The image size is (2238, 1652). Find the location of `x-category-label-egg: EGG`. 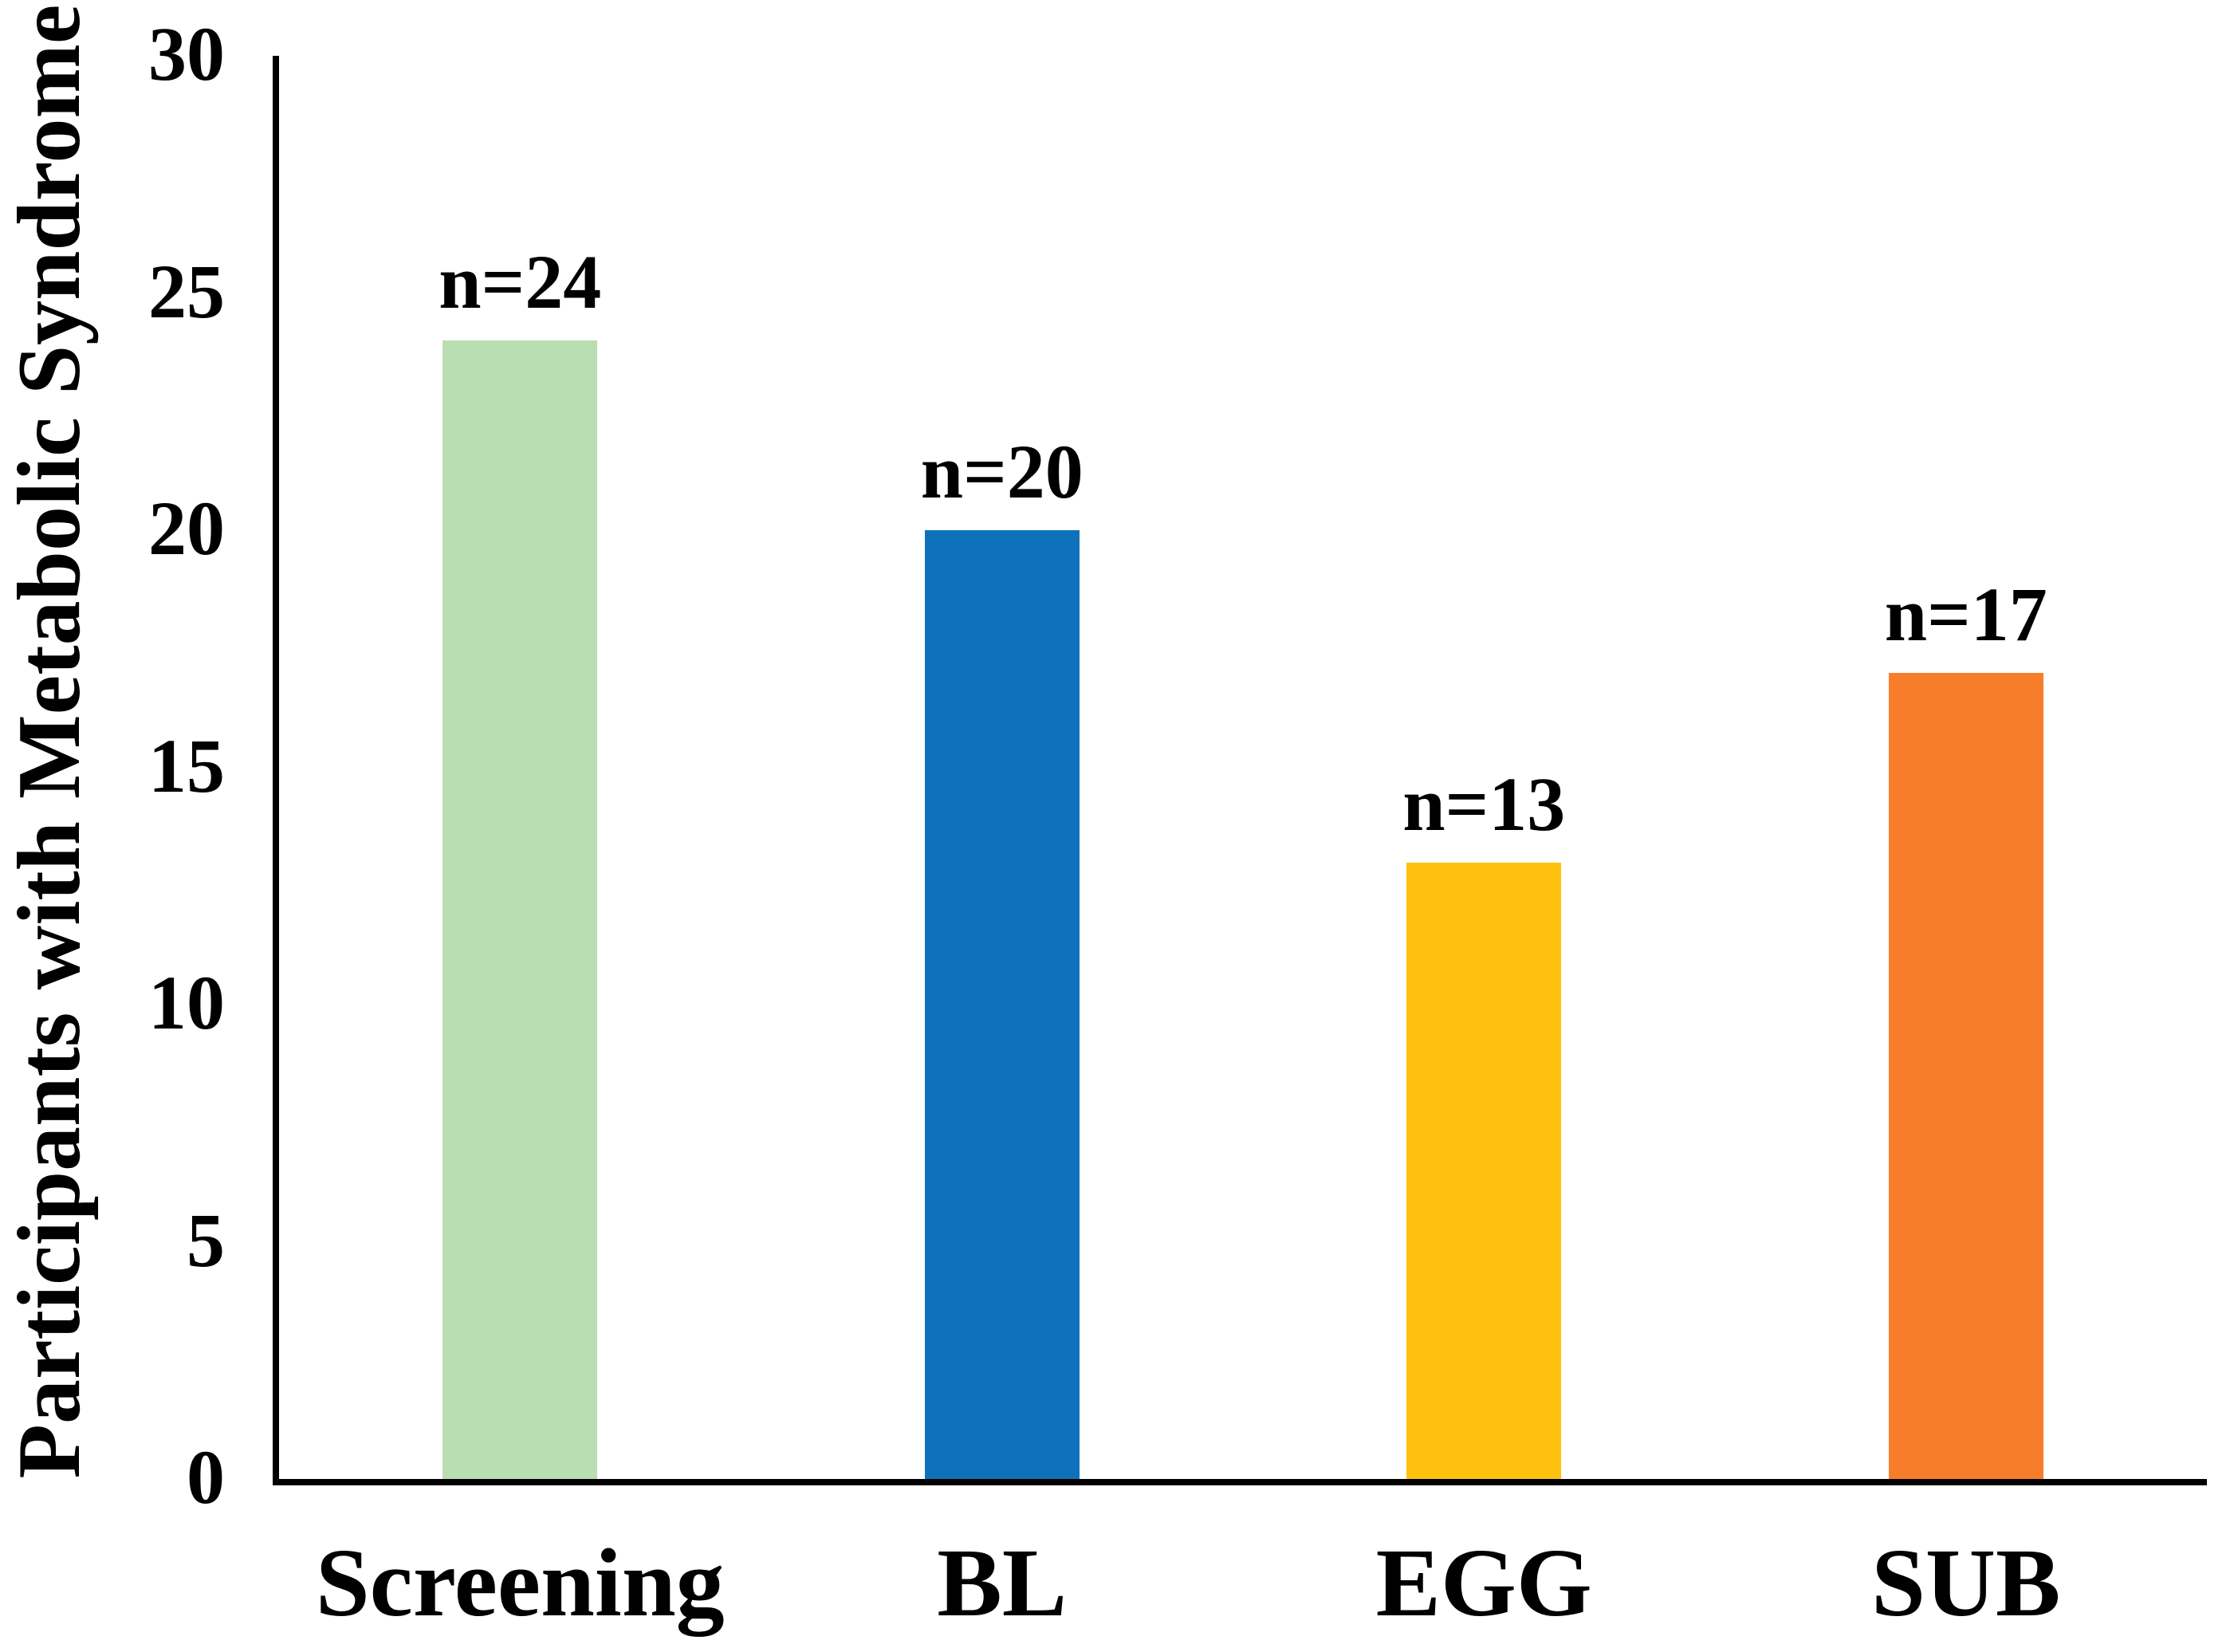

x-category-label-egg: EGG is located at coordinates (1483, 1583).